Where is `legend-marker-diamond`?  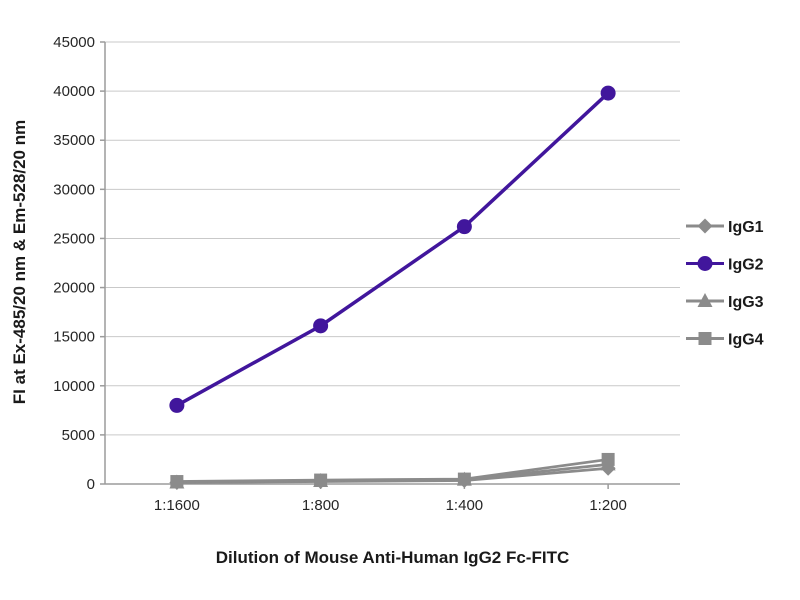 legend-marker-diamond is located at coordinates (705, 226).